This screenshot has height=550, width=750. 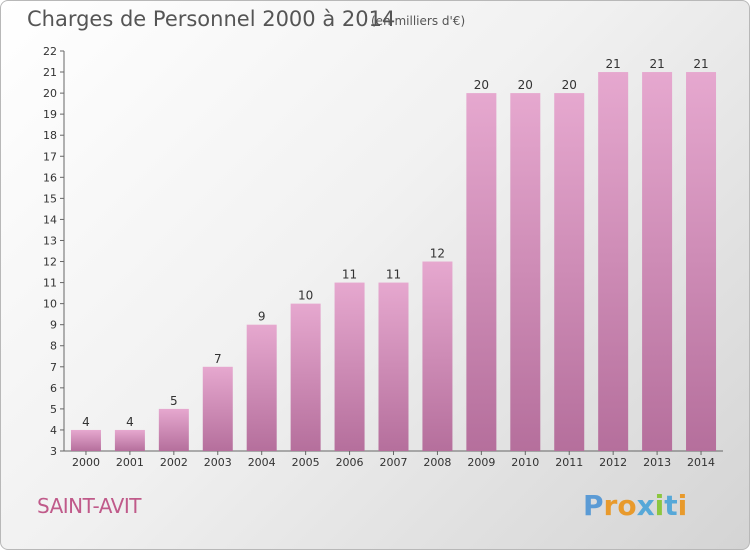 I want to click on y-tick-label: 22, so click(x=50, y=51).